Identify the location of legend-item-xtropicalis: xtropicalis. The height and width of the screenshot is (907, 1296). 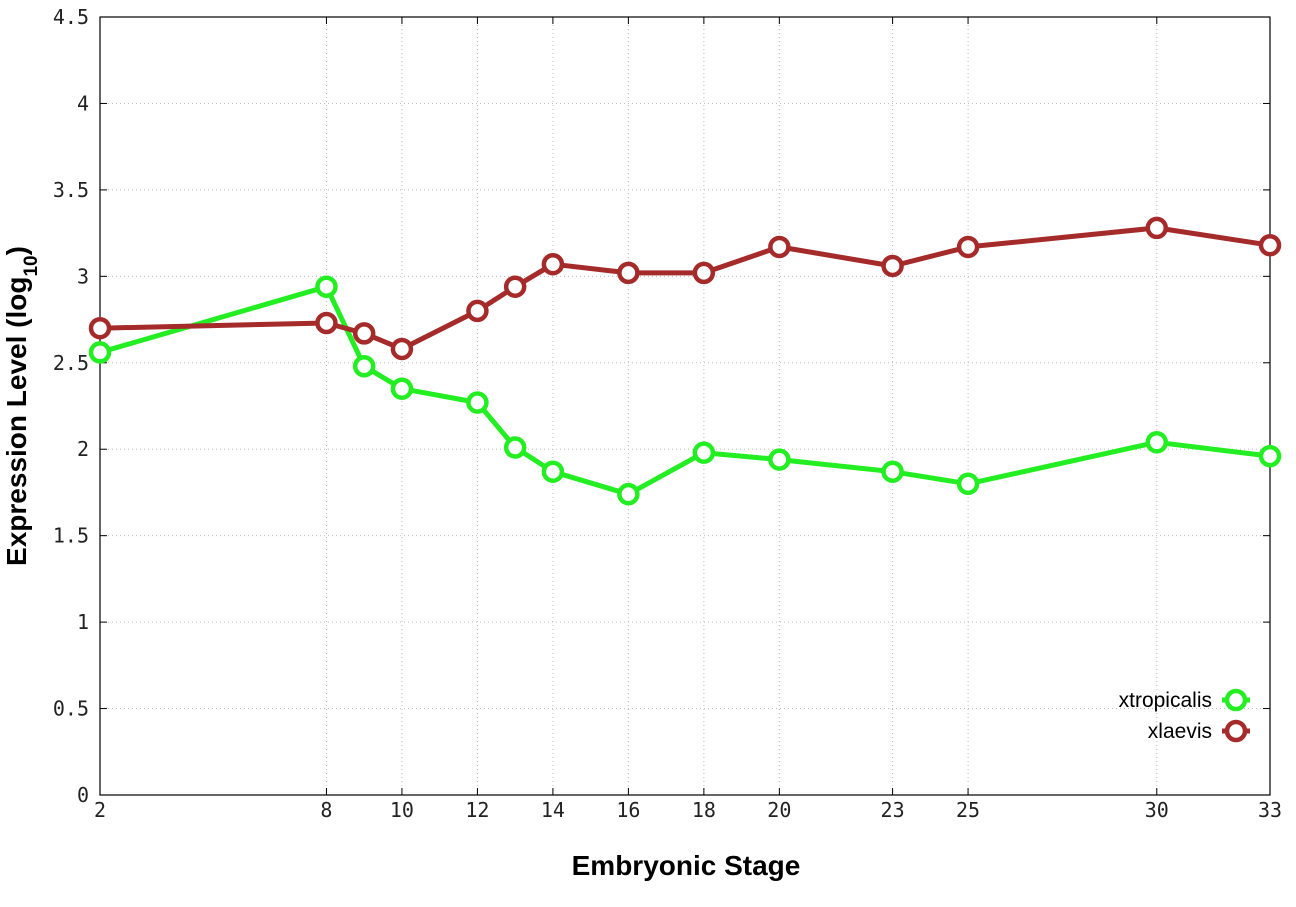
(1184, 700).